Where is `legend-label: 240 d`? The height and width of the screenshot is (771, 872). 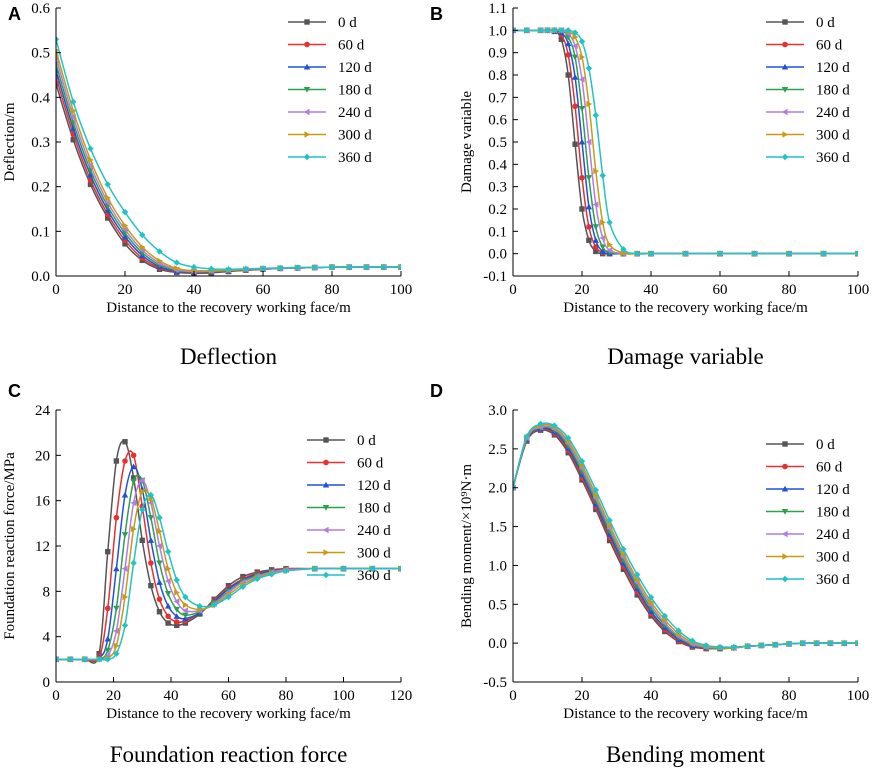 legend-label: 240 d is located at coordinates (833, 535).